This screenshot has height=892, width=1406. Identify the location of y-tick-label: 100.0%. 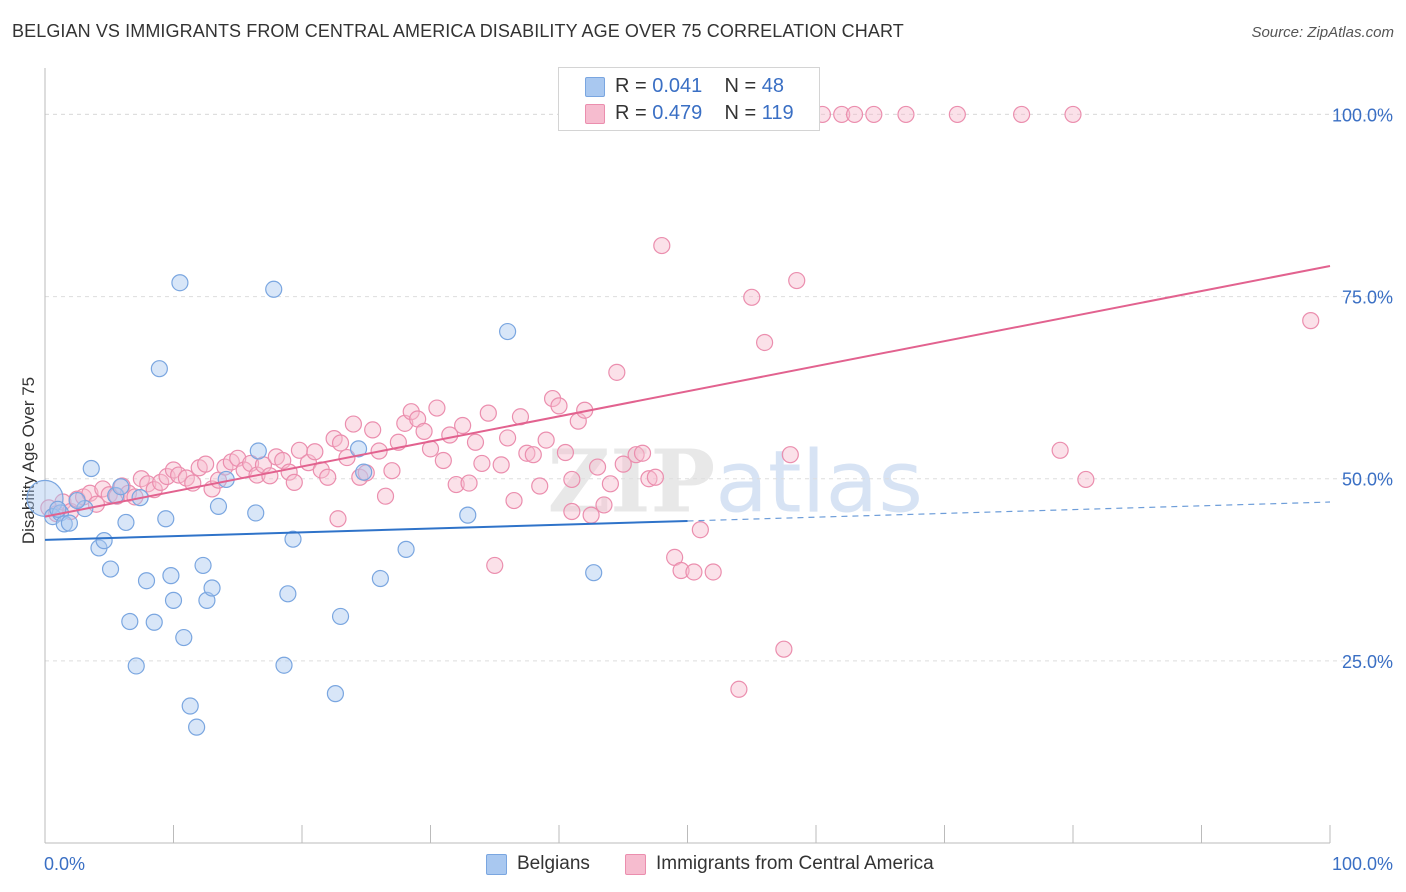
(1362, 115).